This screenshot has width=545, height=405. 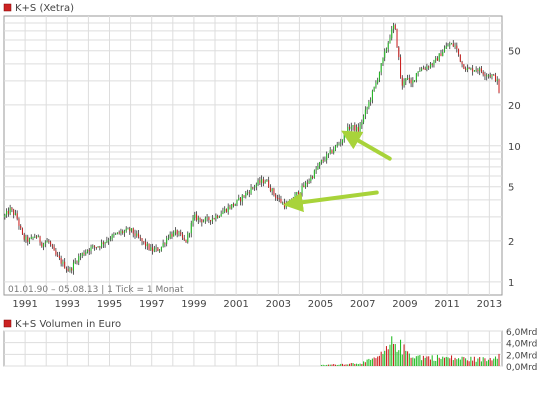 I want to click on title-marker-icon, so click(x=7, y=7).